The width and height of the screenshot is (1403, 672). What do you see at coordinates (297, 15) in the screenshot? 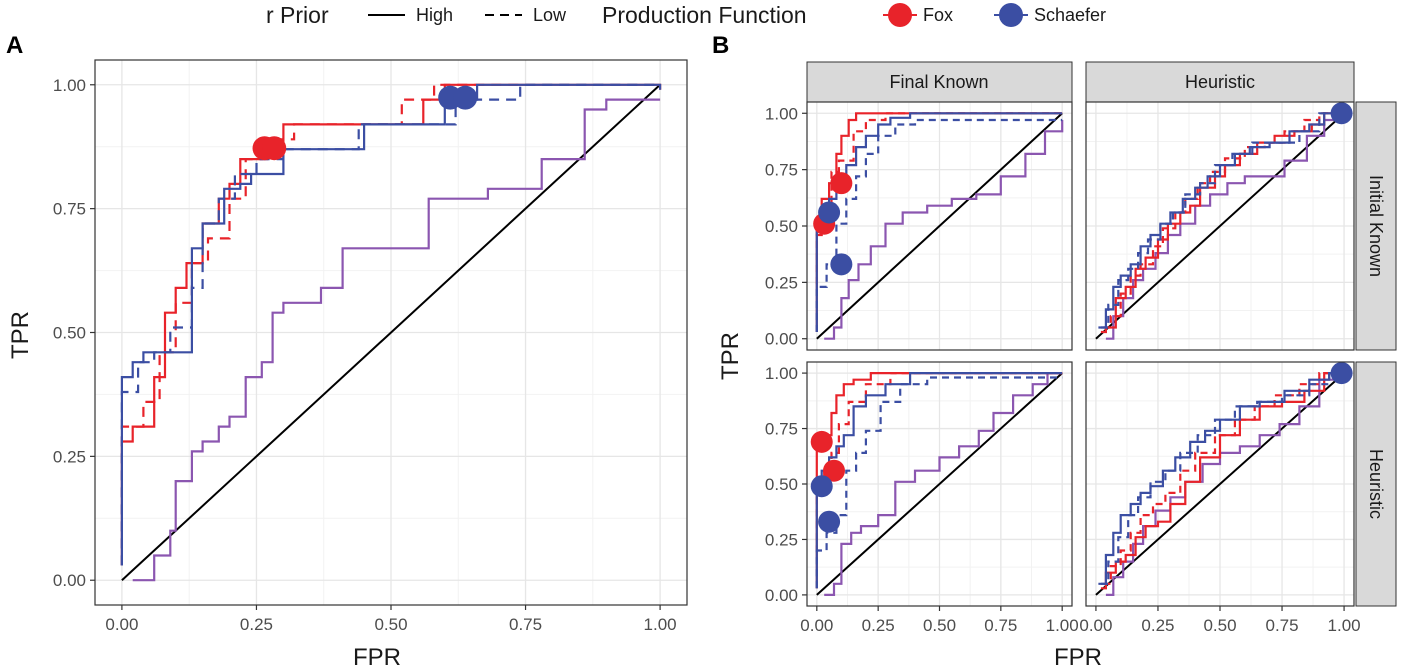
I see `legend-r-prior-title: r Prior` at bounding box center [297, 15].